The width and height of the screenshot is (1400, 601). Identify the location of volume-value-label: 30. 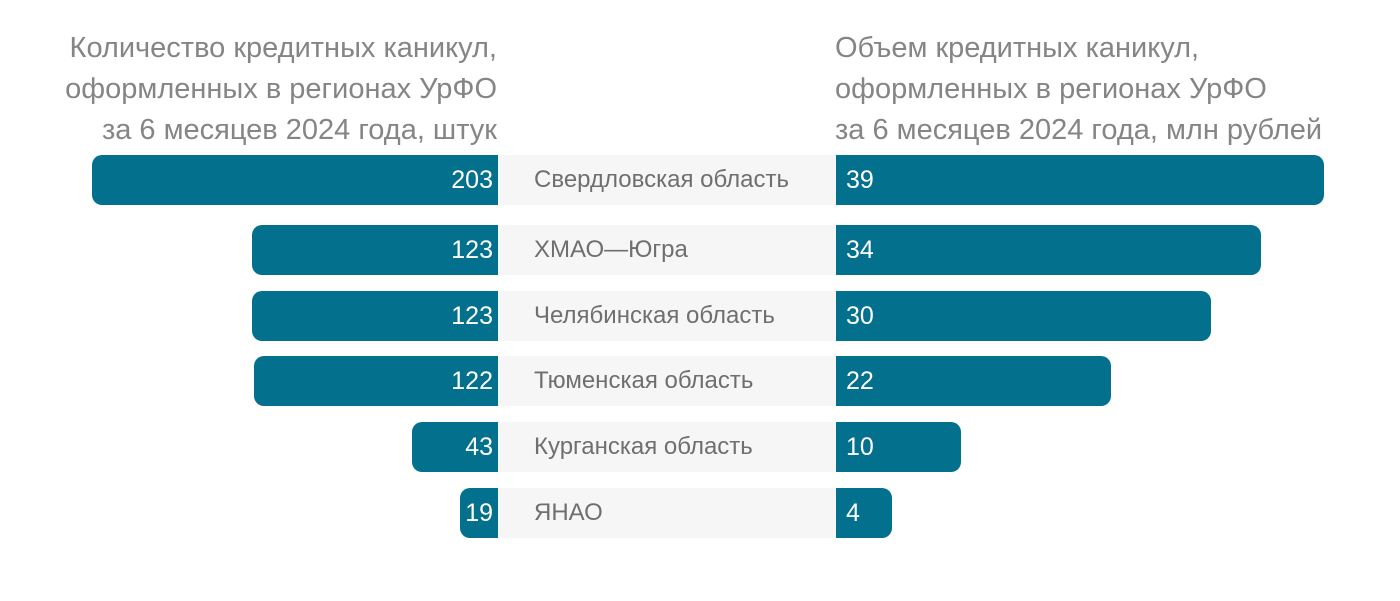
(860, 316).